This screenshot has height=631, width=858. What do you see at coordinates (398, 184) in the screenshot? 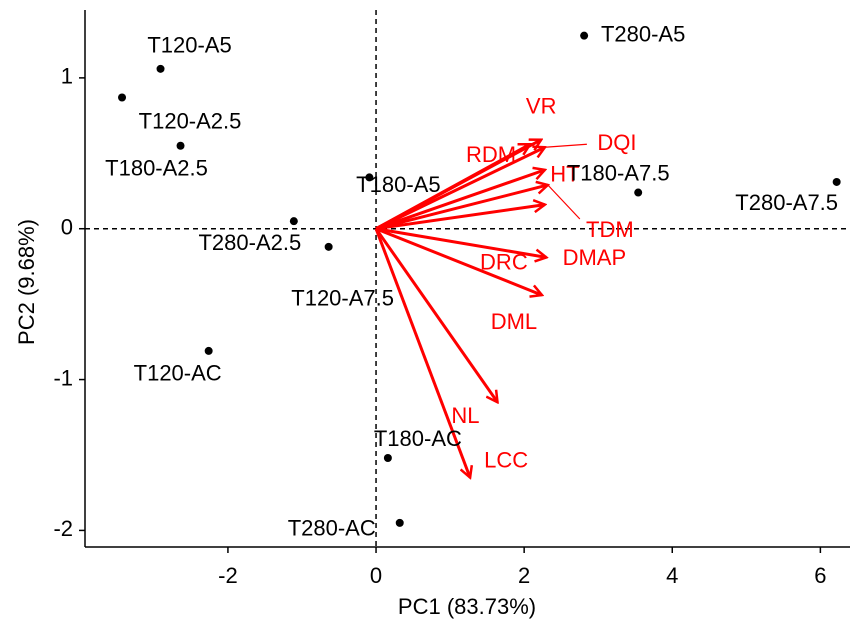
I see `point-label: T180-A5` at bounding box center [398, 184].